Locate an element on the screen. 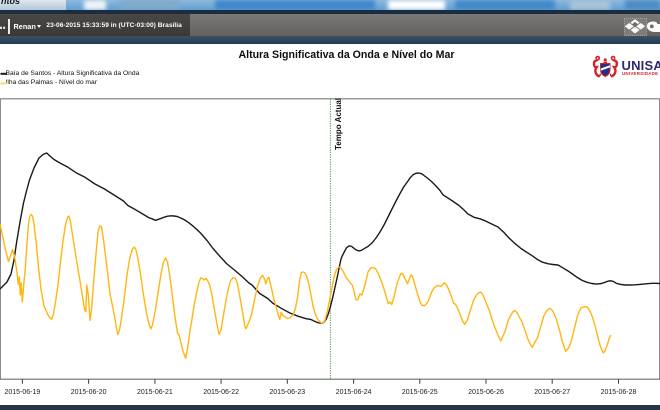  svg-text: 2015-06-21 is located at coordinates (155, 392).